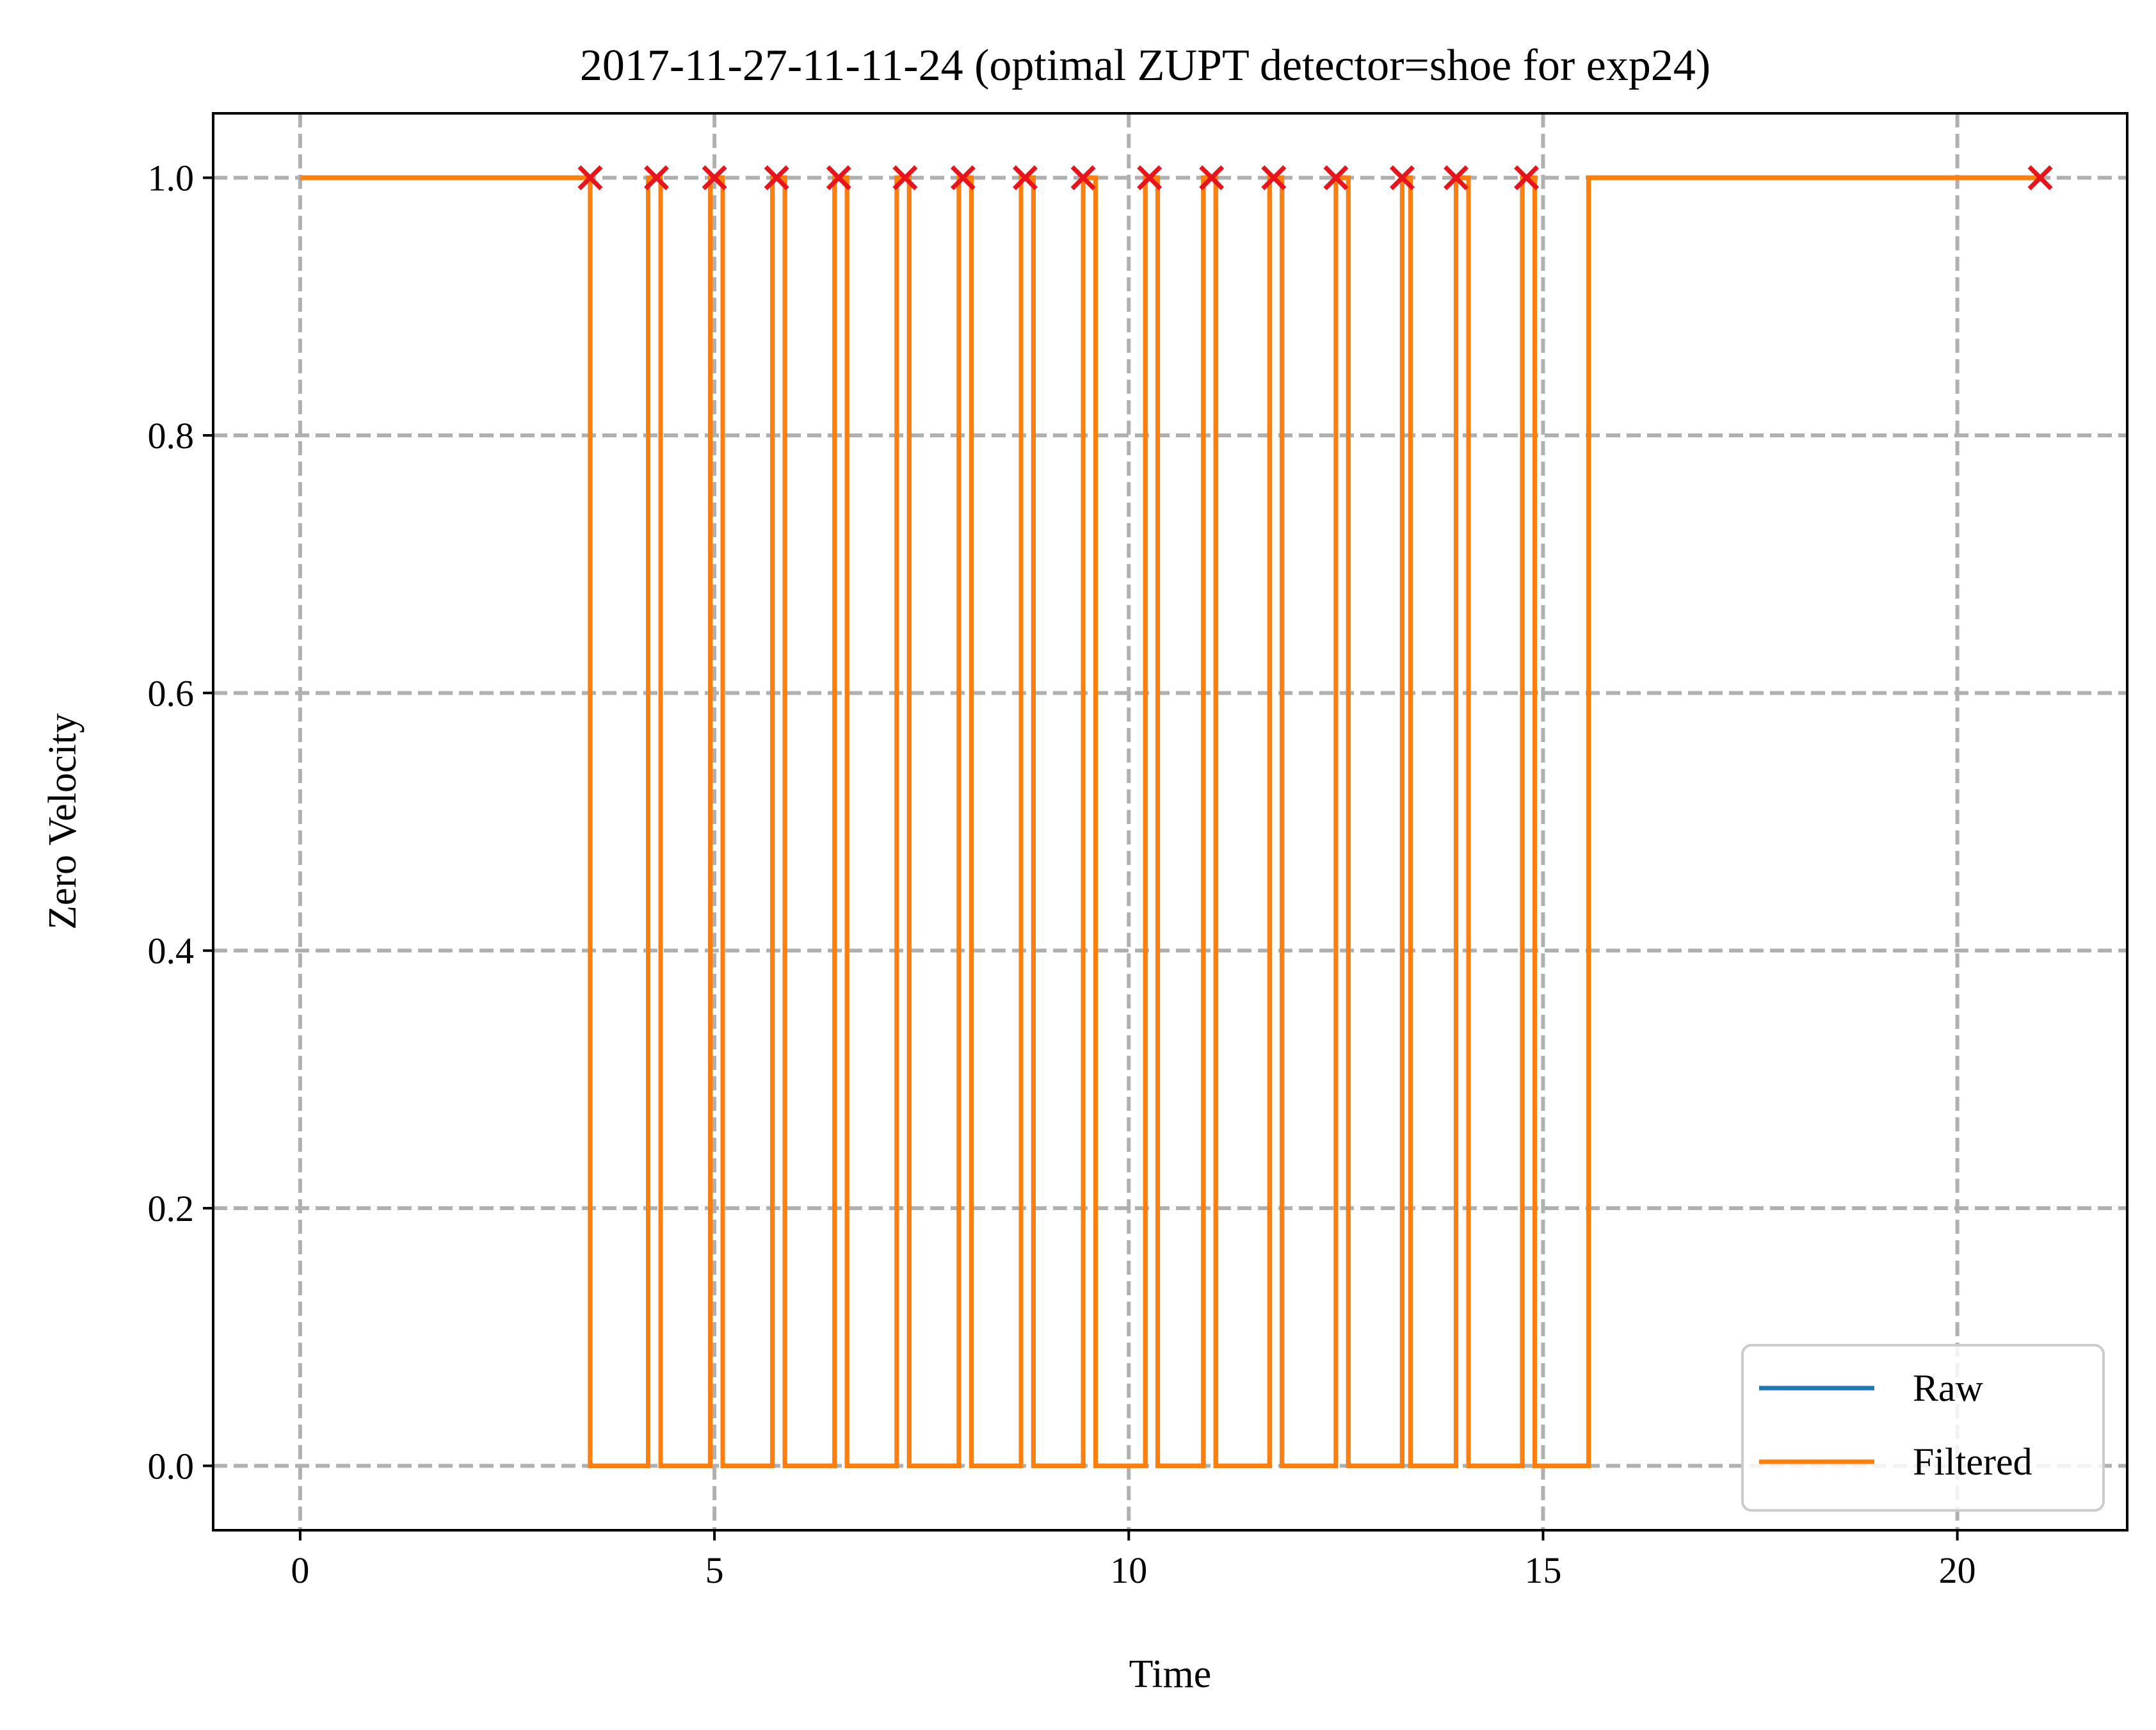 This screenshot has height=1730, width=2156. What do you see at coordinates (171, 436) in the screenshot?
I see `y-tick-label: 0.8` at bounding box center [171, 436].